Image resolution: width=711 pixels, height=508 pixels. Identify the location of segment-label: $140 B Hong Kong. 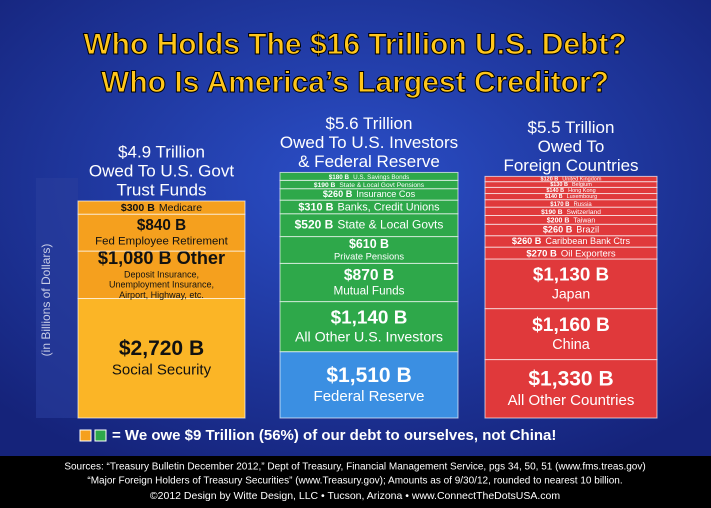
(570, 191).